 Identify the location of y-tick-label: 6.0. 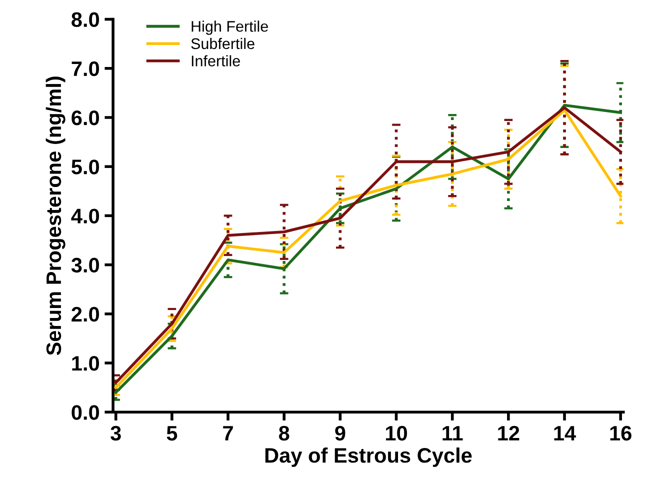
(86, 118).